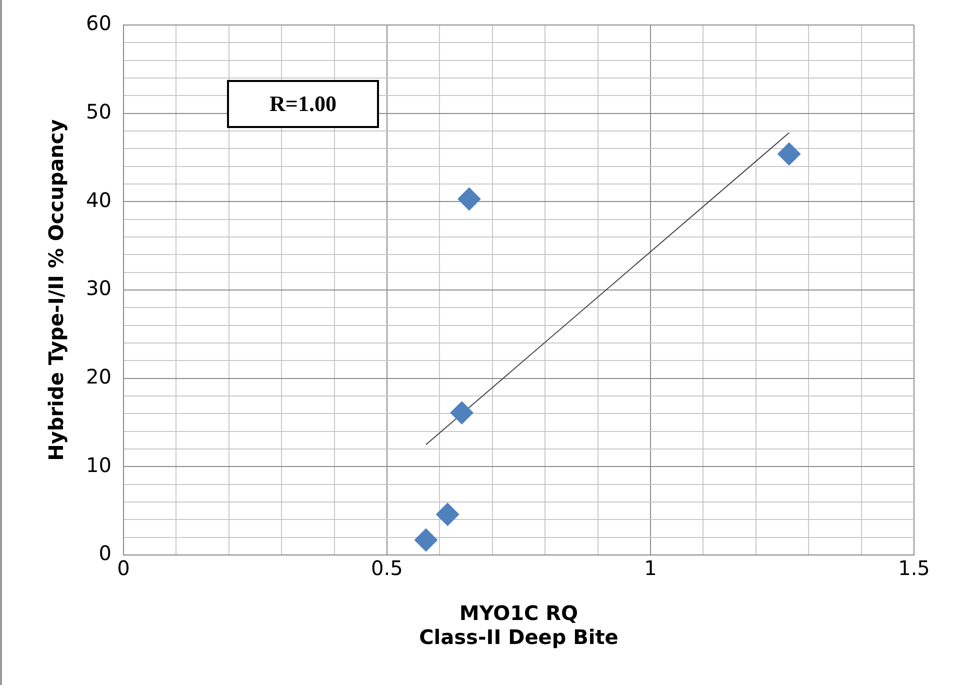 Image resolution: width=964 pixels, height=685 pixels. I want to click on y-tick-label: 30, so click(99, 288).